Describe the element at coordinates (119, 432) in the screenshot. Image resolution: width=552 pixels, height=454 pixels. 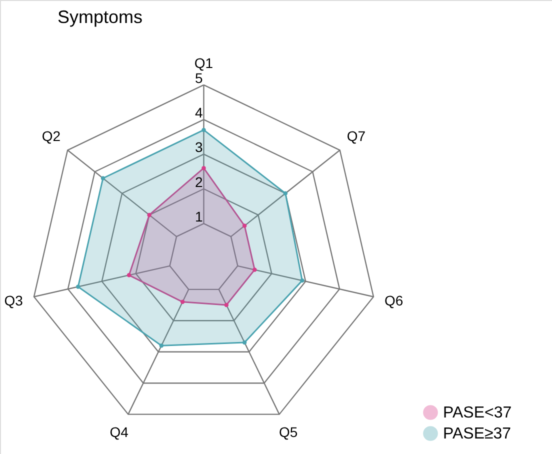
I see `spoke-label: Q4` at that location.